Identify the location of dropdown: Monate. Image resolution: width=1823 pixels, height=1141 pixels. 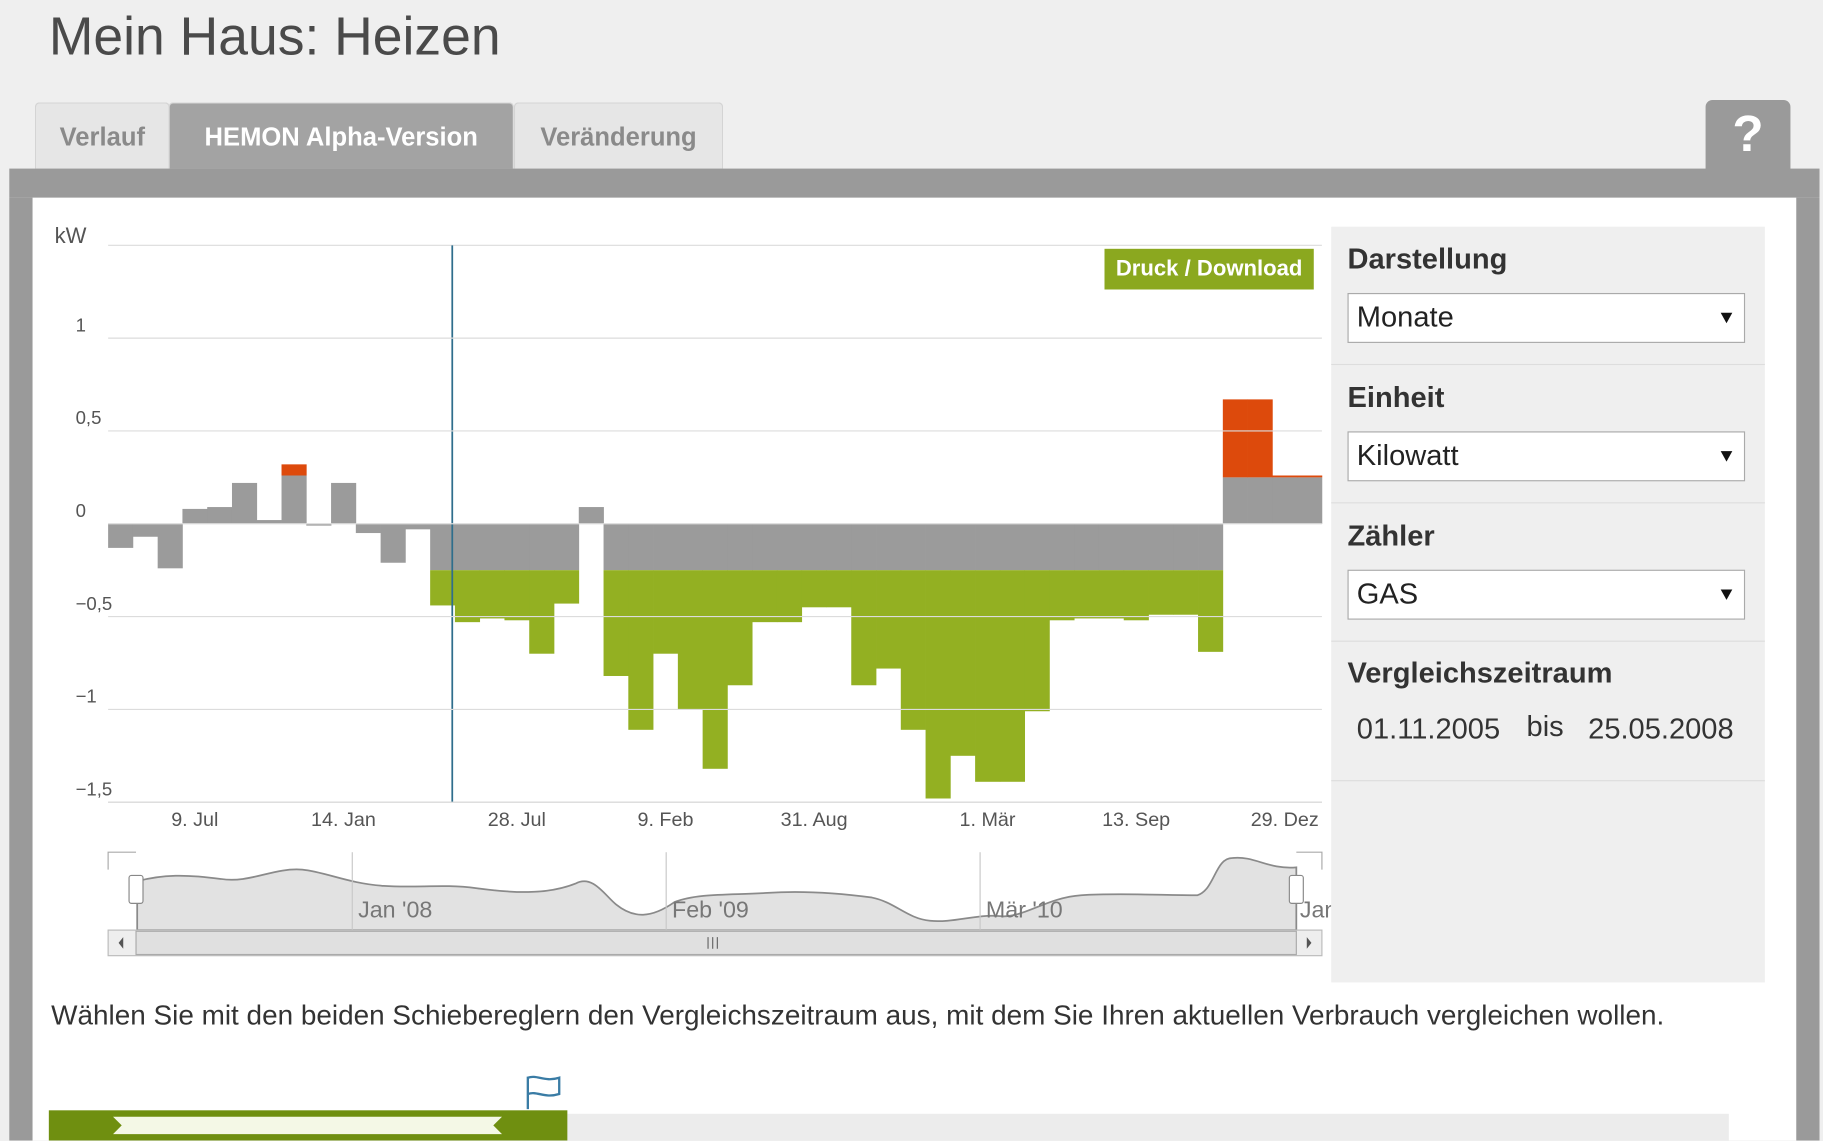
(1546, 317).